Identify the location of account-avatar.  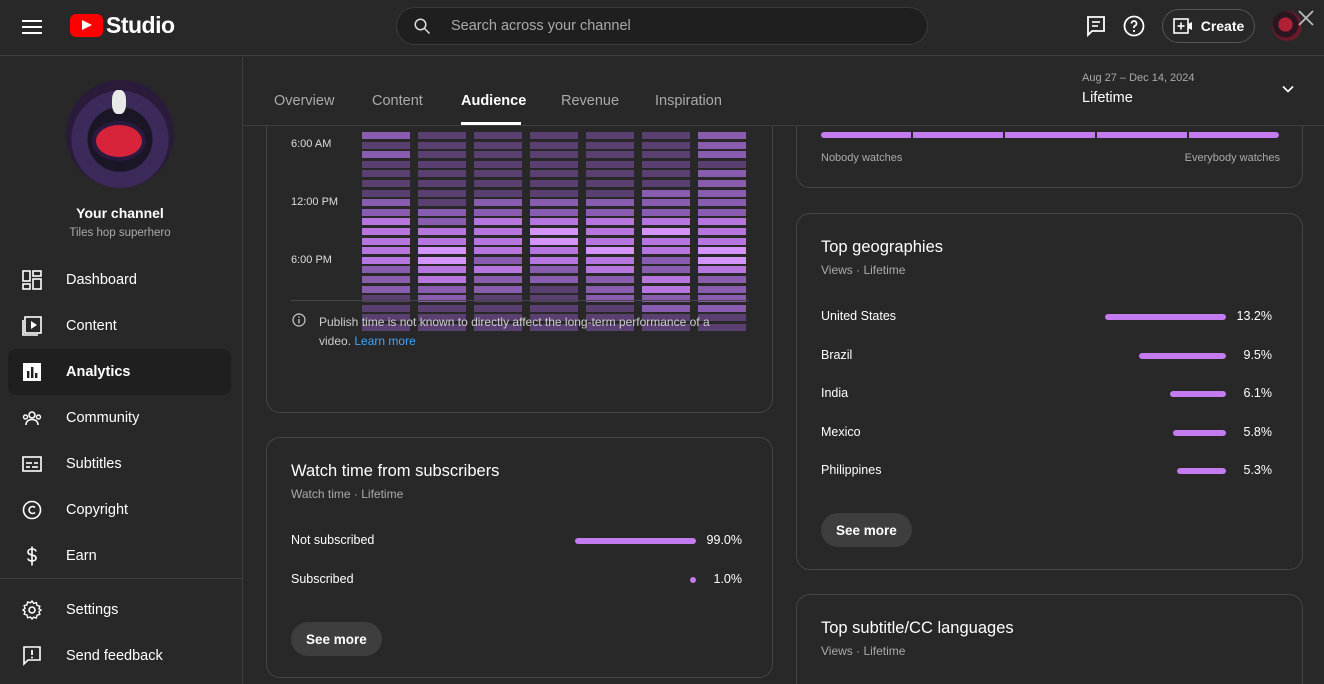
(1287, 26).